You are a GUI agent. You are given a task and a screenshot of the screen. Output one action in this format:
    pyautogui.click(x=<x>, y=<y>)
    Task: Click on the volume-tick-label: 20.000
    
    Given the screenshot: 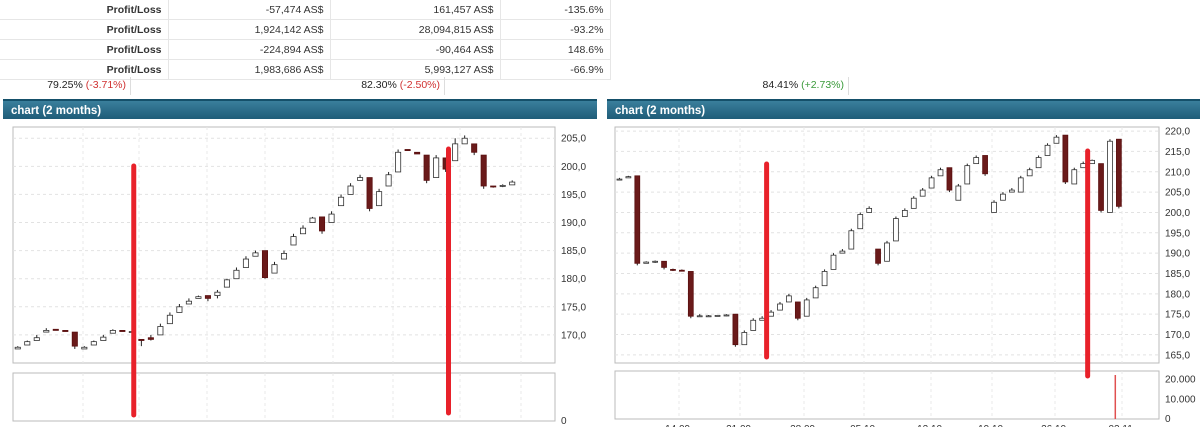 What is the action you would take?
    pyautogui.click(x=1180, y=380)
    